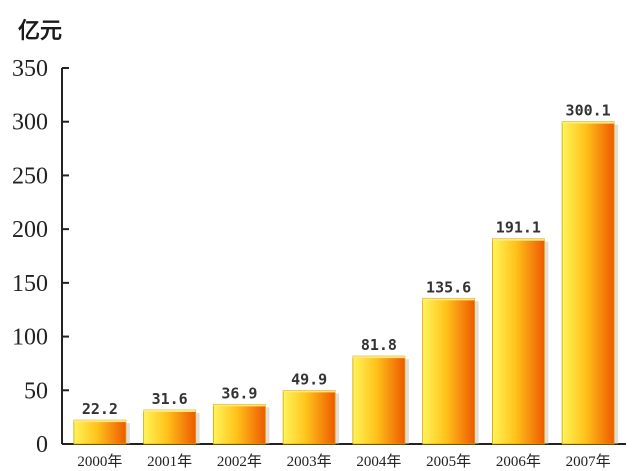 This screenshot has width=632, height=471. What do you see at coordinates (42, 445) in the screenshot?
I see `y-tick-label: 0` at bounding box center [42, 445].